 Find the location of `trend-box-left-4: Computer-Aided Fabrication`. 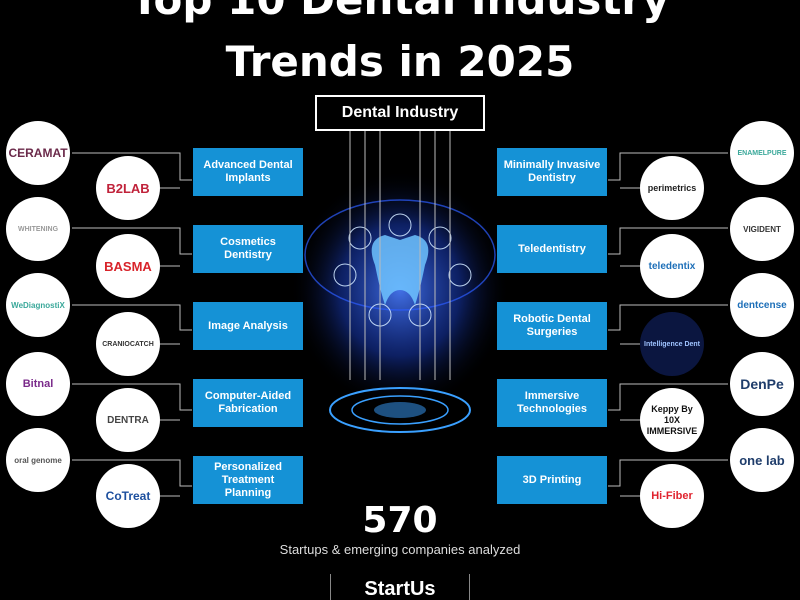

trend-box-left-4: Computer-Aided Fabrication is located at coordinates (248, 403).